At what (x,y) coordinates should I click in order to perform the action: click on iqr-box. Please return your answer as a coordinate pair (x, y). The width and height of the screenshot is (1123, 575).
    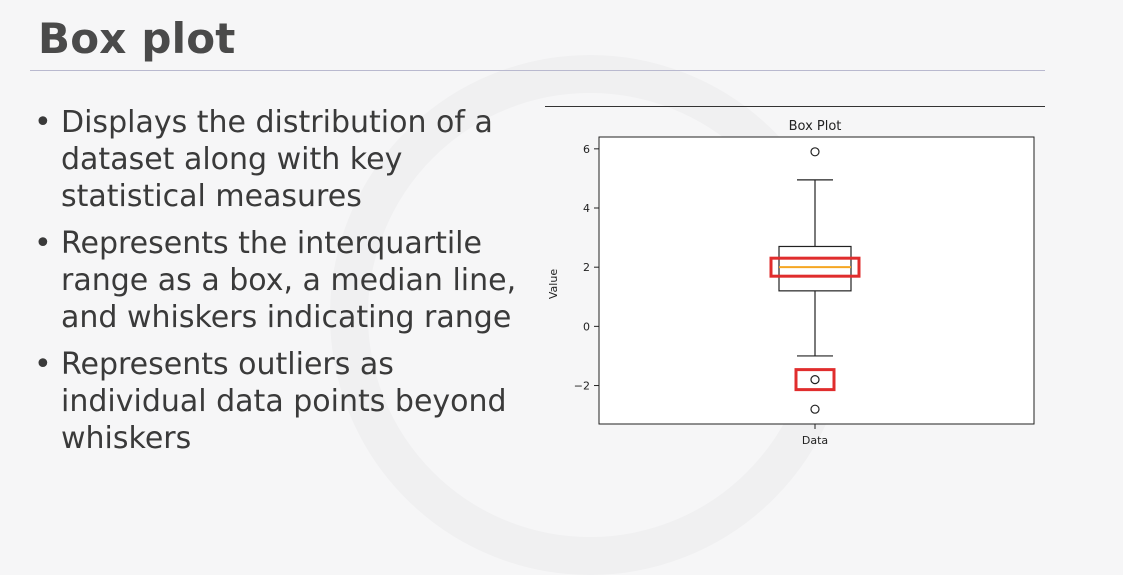
    Looking at the image, I should click on (815, 268).